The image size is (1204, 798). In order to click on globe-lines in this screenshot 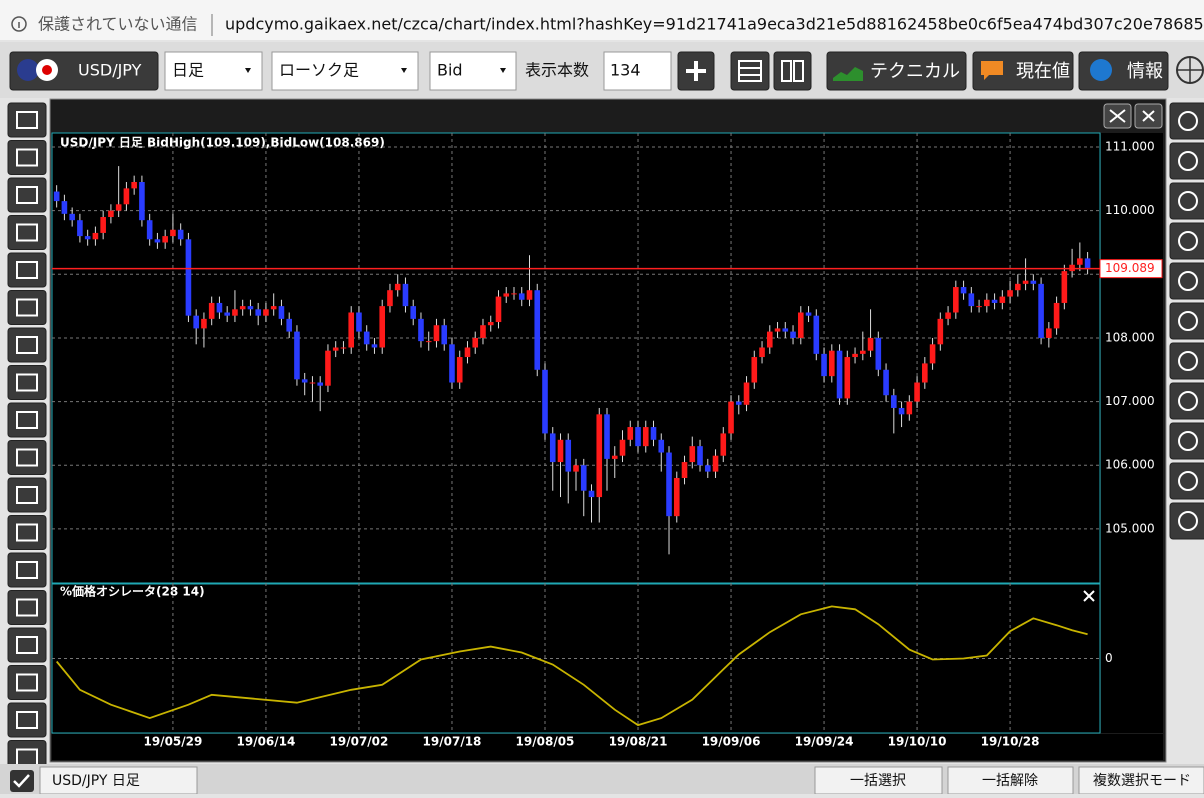, I will do `click(1190, 70)`.